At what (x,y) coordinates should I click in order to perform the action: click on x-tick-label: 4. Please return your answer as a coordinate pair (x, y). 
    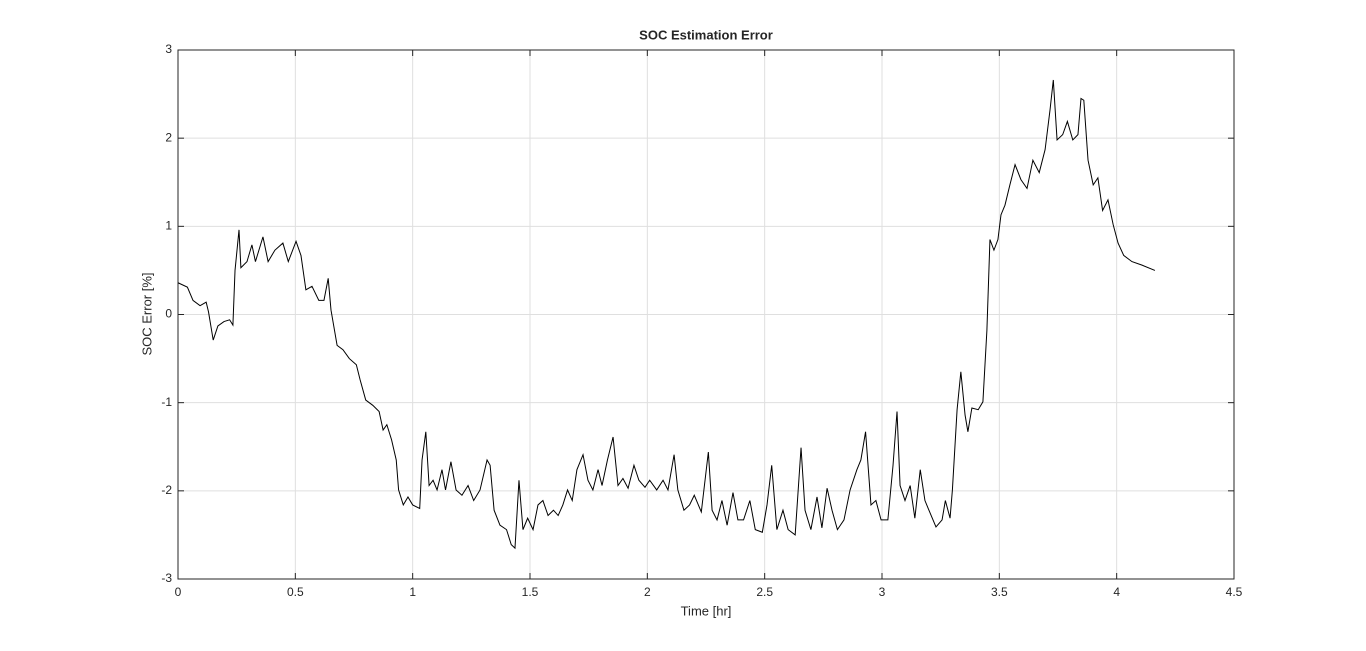
    Looking at the image, I should click on (1116, 592).